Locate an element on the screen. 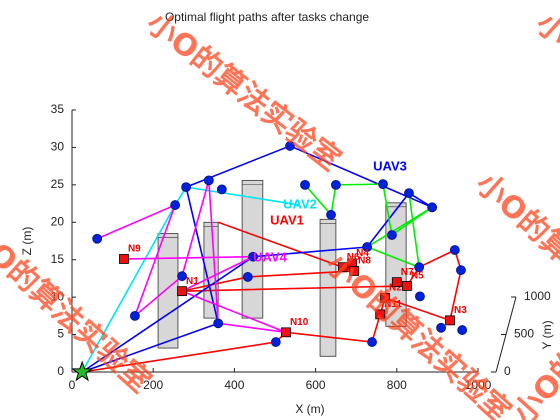 This screenshot has width=560, height=420. chart-title: Optimal flight paths after tasks change is located at coordinates (267, 17).